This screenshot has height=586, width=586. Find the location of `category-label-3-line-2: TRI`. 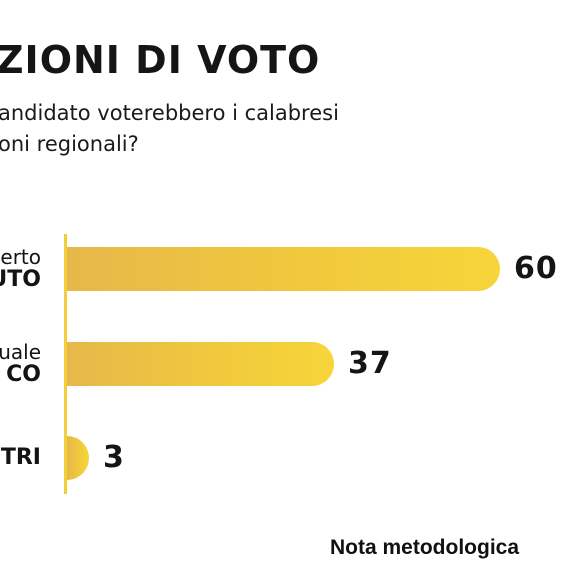

category-label-3-line-2: TRI is located at coordinates (20, 457).